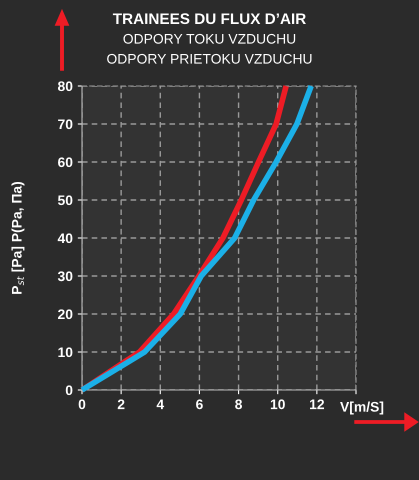 The height and width of the screenshot is (480, 419). I want to click on x-tick-label: 6, so click(199, 404).